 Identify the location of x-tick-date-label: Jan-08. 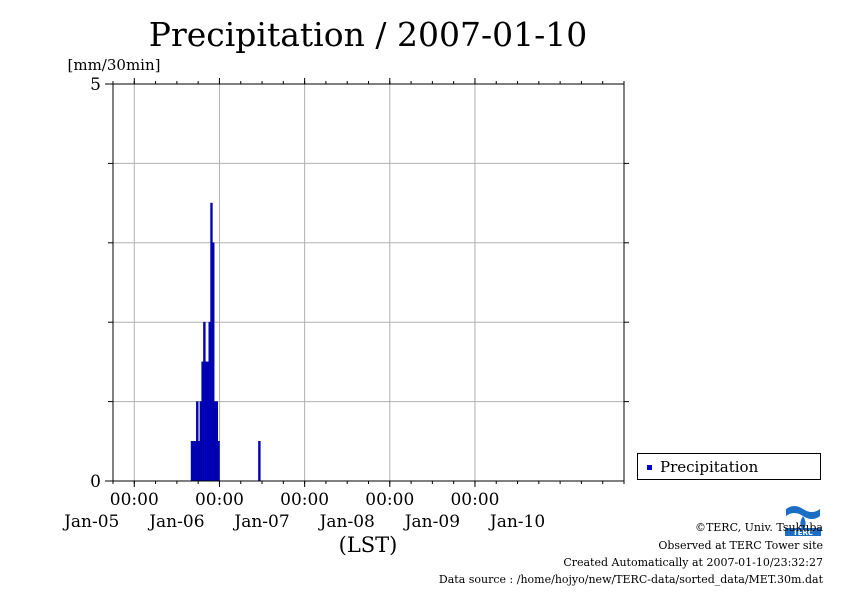
(346, 522).